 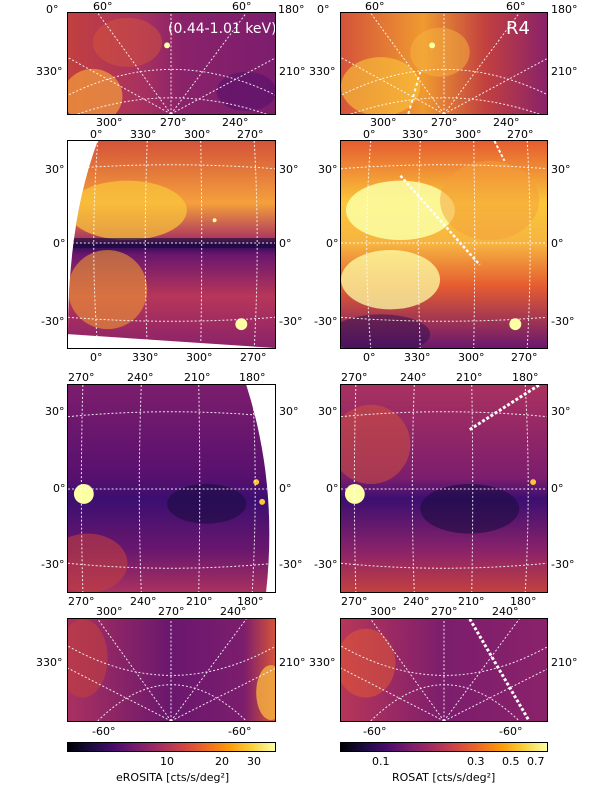 What do you see at coordinates (444, 63) in the screenshot?
I see `rosat-map-north: R4` at bounding box center [444, 63].